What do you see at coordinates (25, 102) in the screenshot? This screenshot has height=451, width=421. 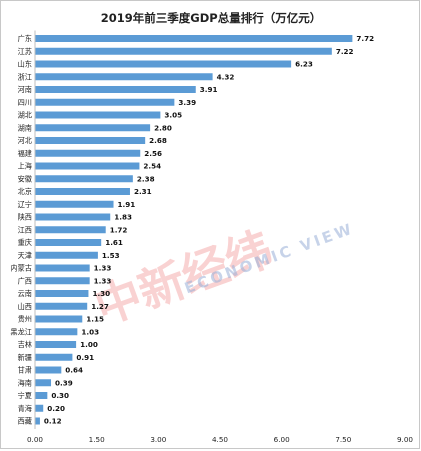 I see `category-label-5: 四川` at bounding box center [25, 102].